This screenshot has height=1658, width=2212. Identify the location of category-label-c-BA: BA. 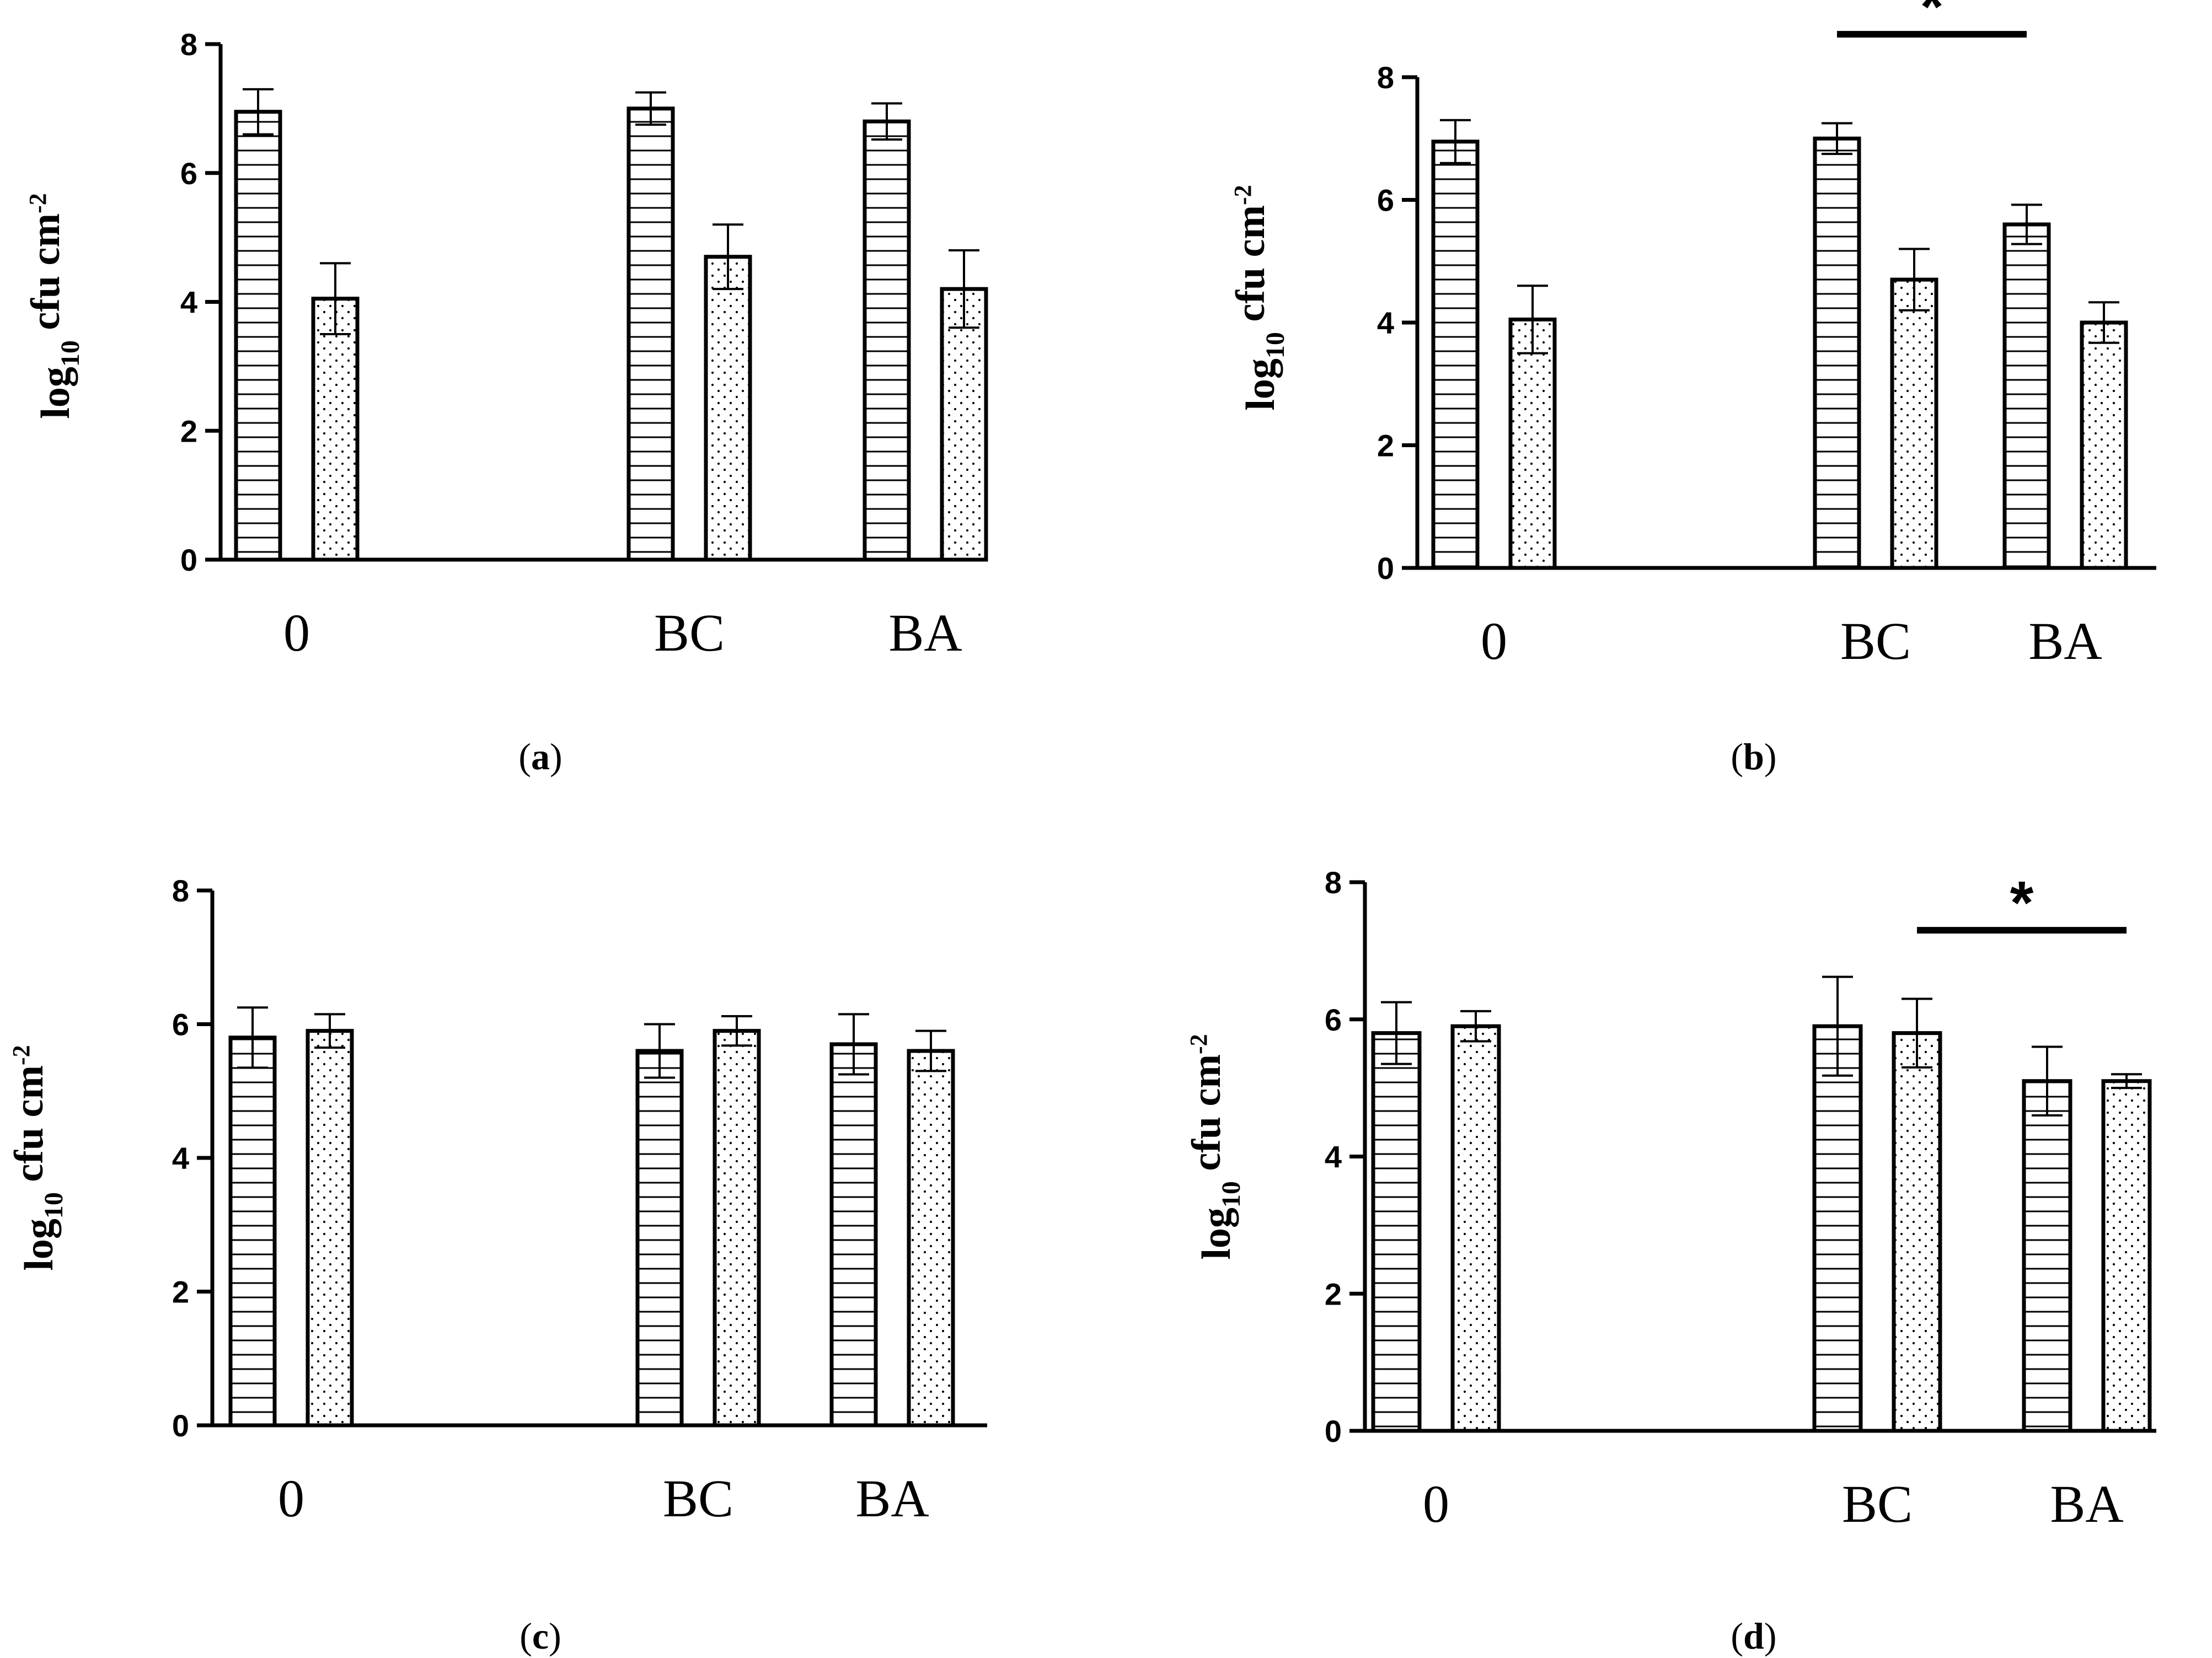
(892, 1499).